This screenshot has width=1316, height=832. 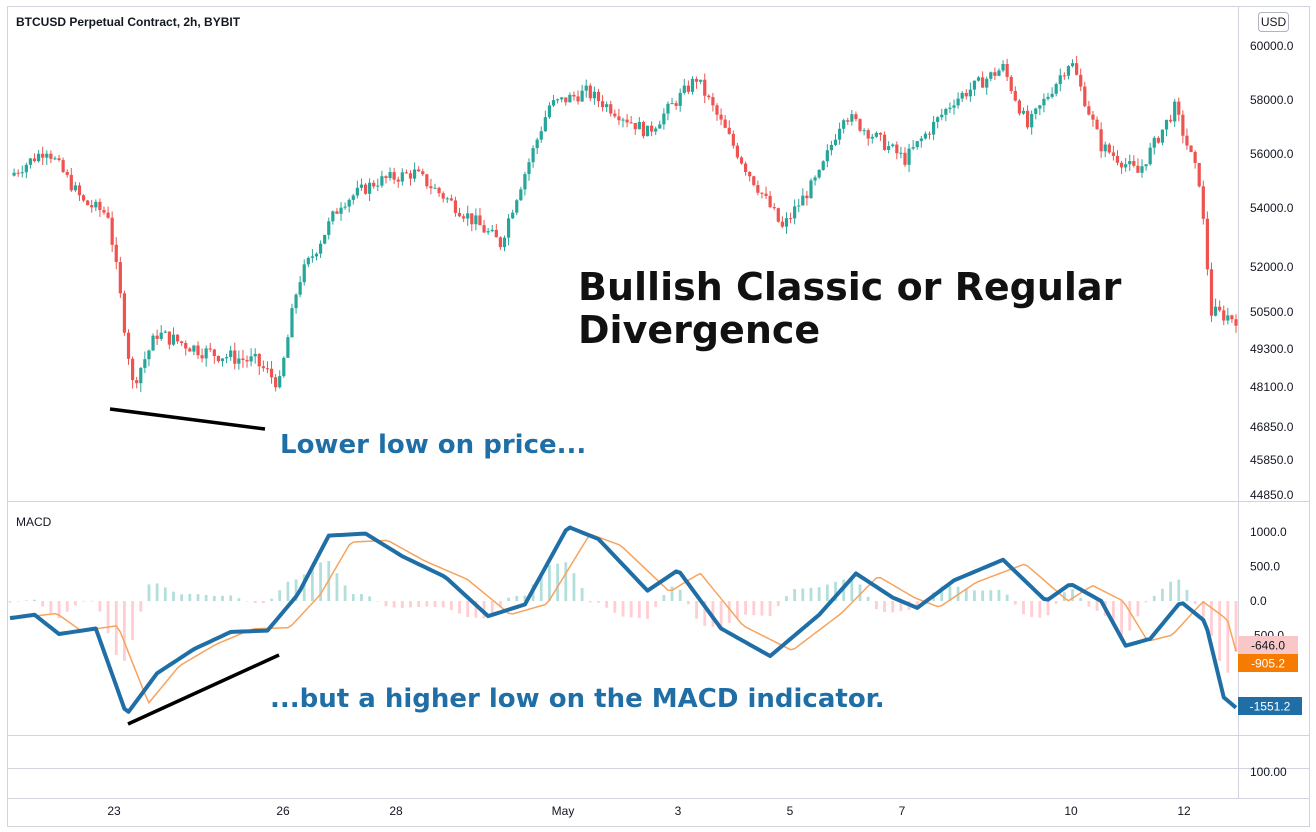 I want to click on time-tick-label: 5, so click(x=790, y=811).